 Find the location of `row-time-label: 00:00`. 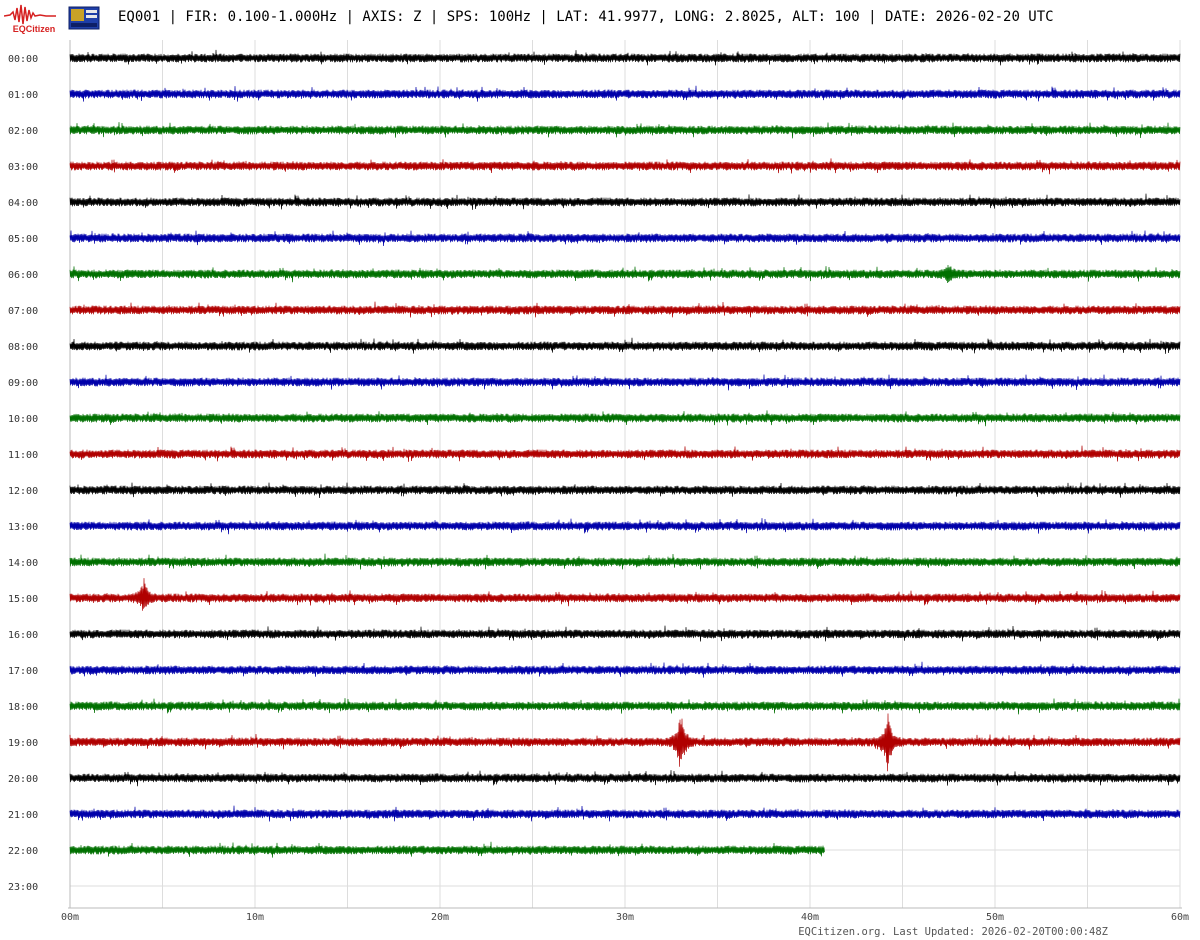

row-time-label: 00:00 is located at coordinates (23, 59).